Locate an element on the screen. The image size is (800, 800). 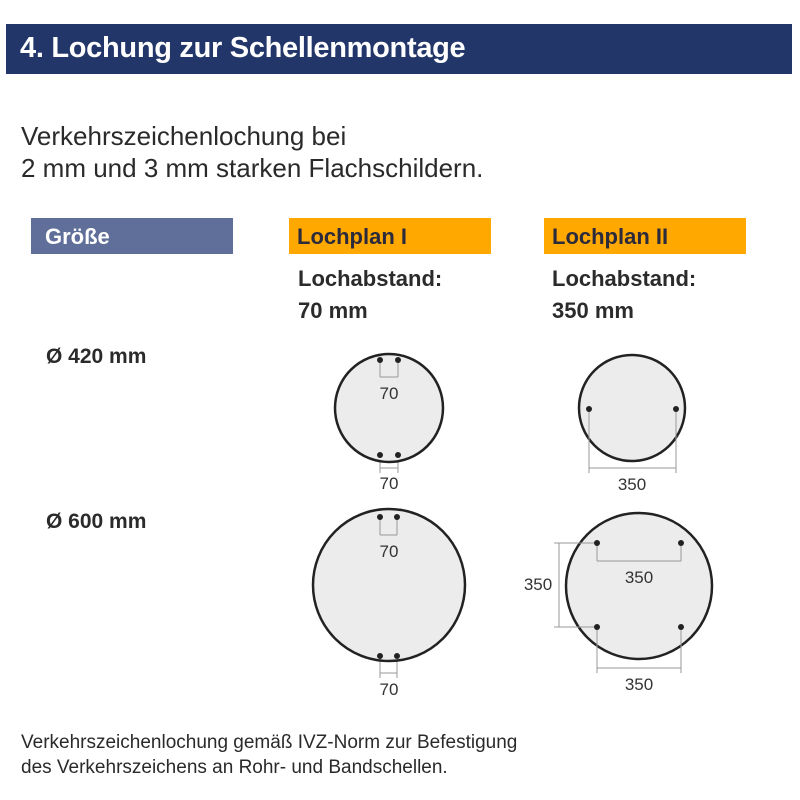
plate-420-plan1 is located at coordinates (389, 408).